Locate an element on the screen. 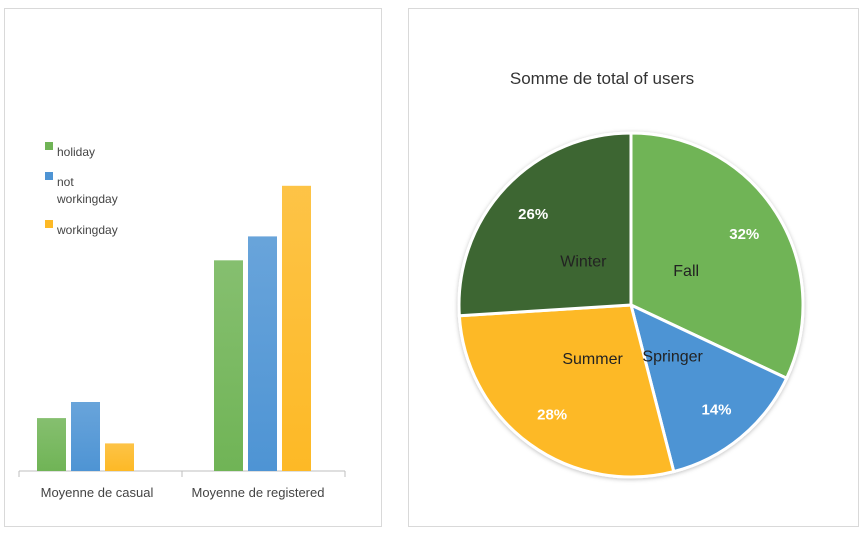  legend-swatch-not-workingday is located at coordinates (49, 176).